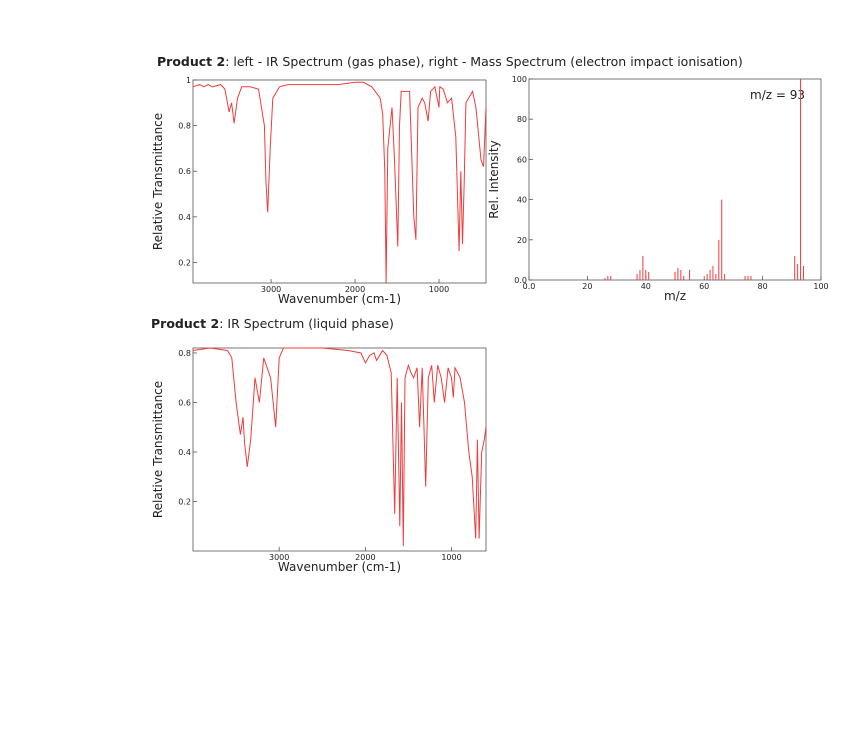 The width and height of the screenshot is (849, 750). What do you see at coordinates (587, 286) in the screenshot?
I see `x-tick-label: 20` at bounding box center [587, 286].